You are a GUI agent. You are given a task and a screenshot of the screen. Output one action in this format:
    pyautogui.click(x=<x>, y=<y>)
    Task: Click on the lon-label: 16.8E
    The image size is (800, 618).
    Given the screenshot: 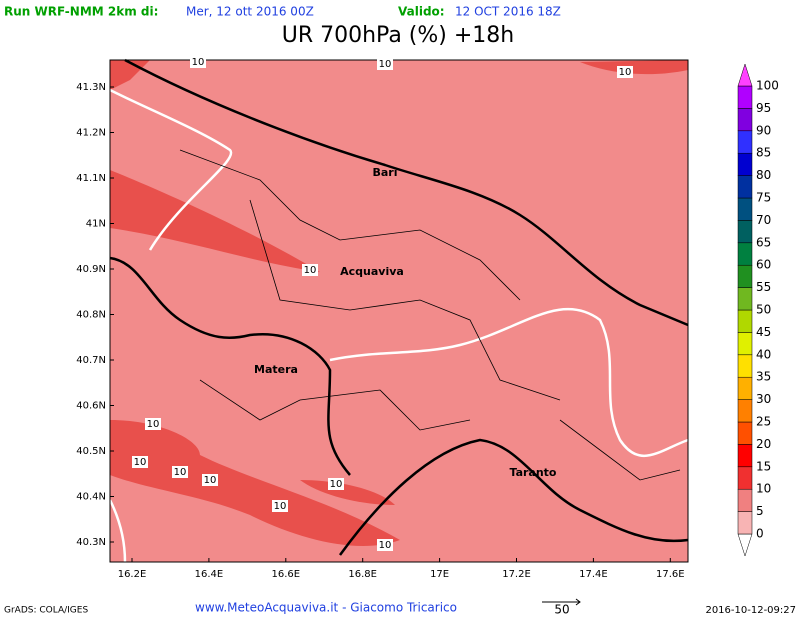 What is the action you would take?
    pyautogui.click(x=362, y=574)
    